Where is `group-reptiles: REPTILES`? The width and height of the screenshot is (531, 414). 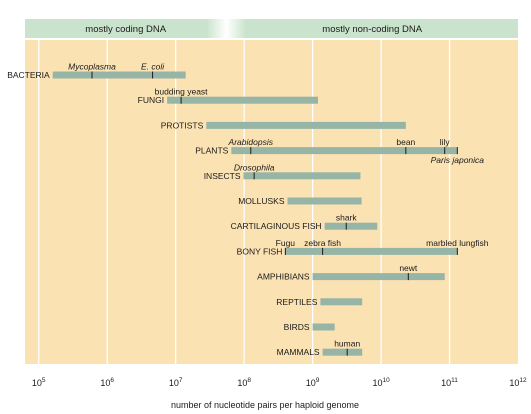 group-reptiles: REPTILES is located at coordinates (319, 302).